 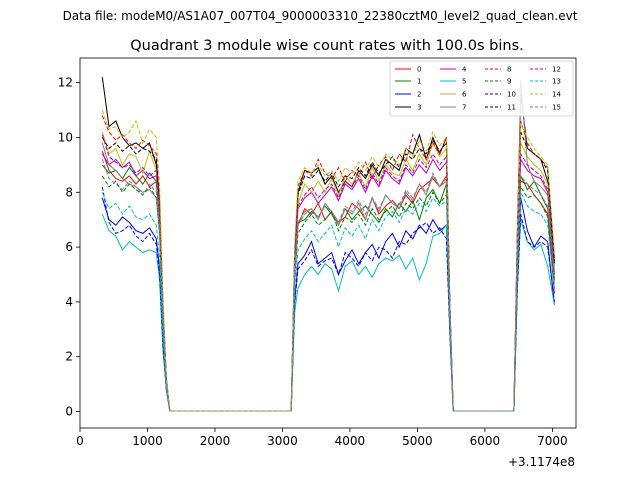 What do you see at coordinates (485, 441) in the screenshot?
I see `x-tick-label: 6000` at bounding box center [485, 441].